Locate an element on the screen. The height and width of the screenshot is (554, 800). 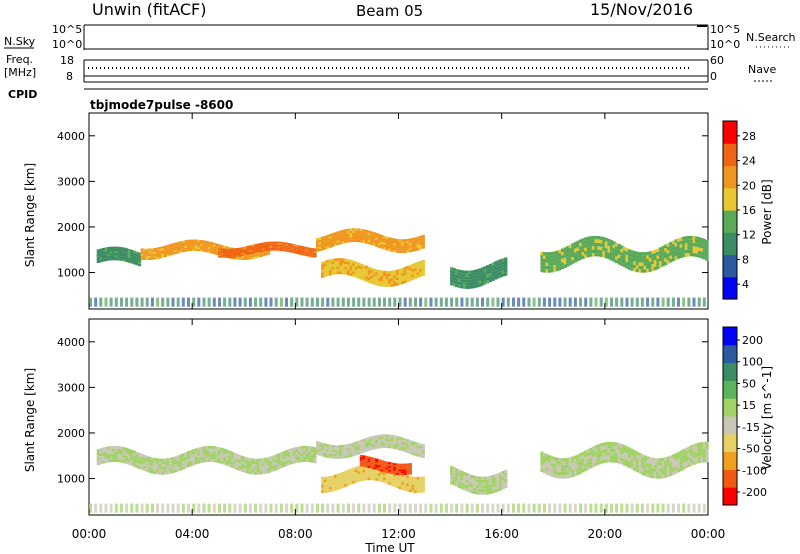
power-colorbar-tick-label: 4 is located at coordinates (745, 284).